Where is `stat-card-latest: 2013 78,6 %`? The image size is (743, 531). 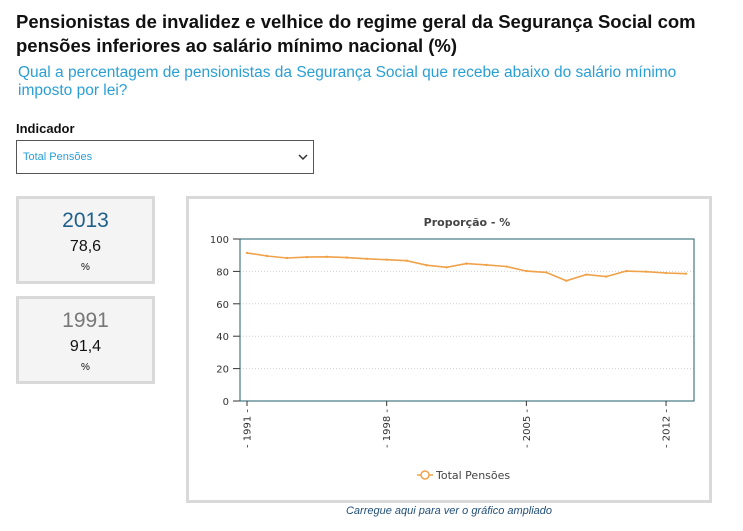 stat-card-latest: 2013 78,6 % is located at coordinates (85, 240).